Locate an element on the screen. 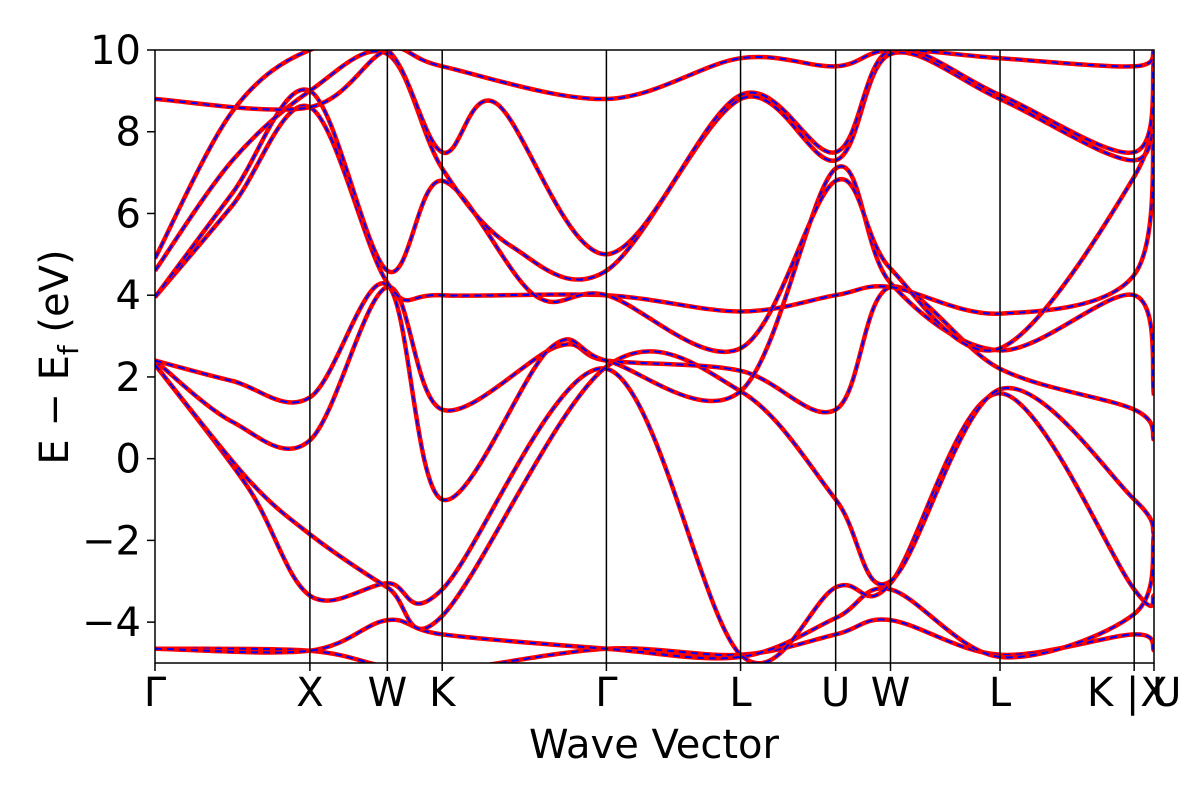 Image resolution: width=1200 pixels, height=800 pixels. x-tick-label-0: Γ is located at coordinates (155, 693).